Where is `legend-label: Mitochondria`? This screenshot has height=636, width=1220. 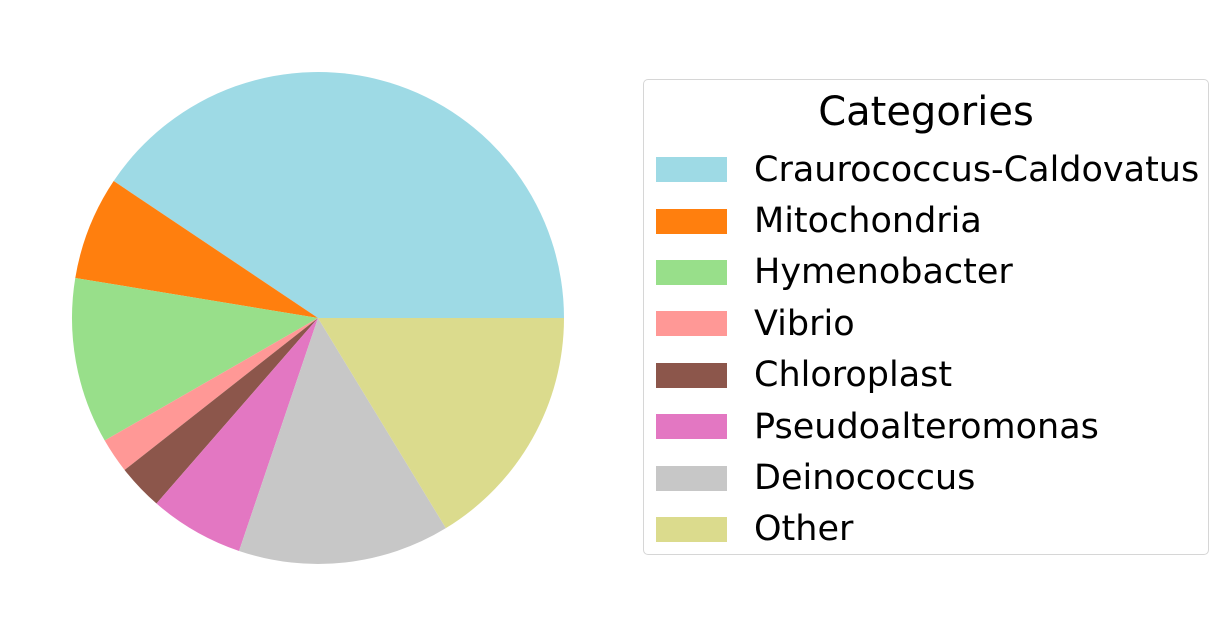
legend-label: Mitochondria is located at coordinates (868, 221).